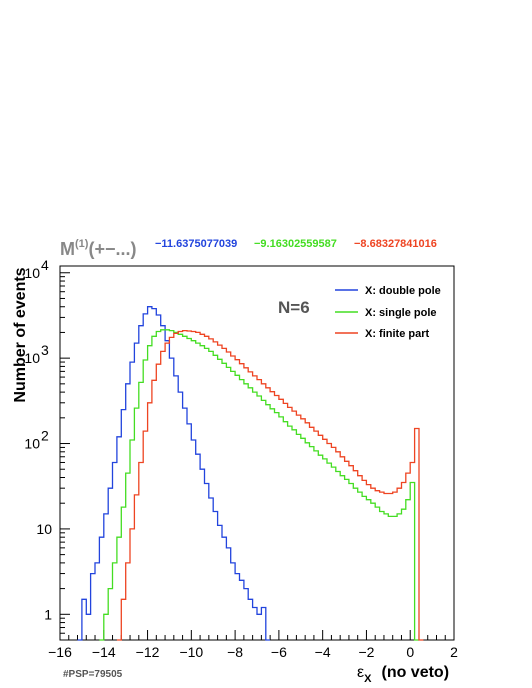  I want to click on x-axis-label-symbol: ε, so click(360, 672).